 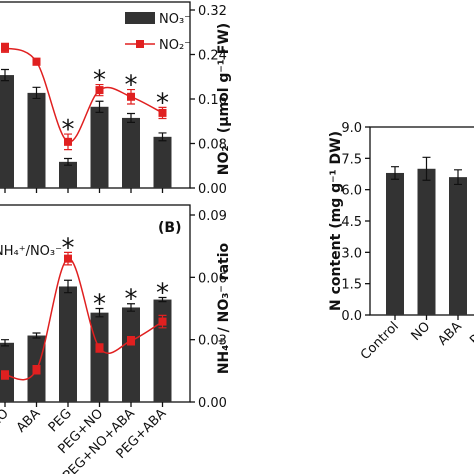 I want to click on y-tick-label: 0.08, so click(x=212, y=145).